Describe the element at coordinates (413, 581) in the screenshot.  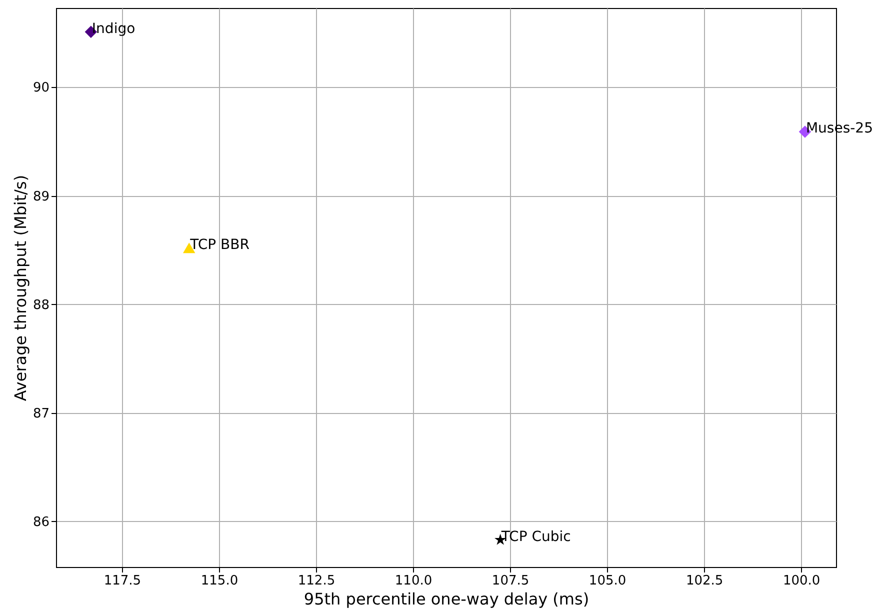
I see `x-tick-label: 110.0` at that location.